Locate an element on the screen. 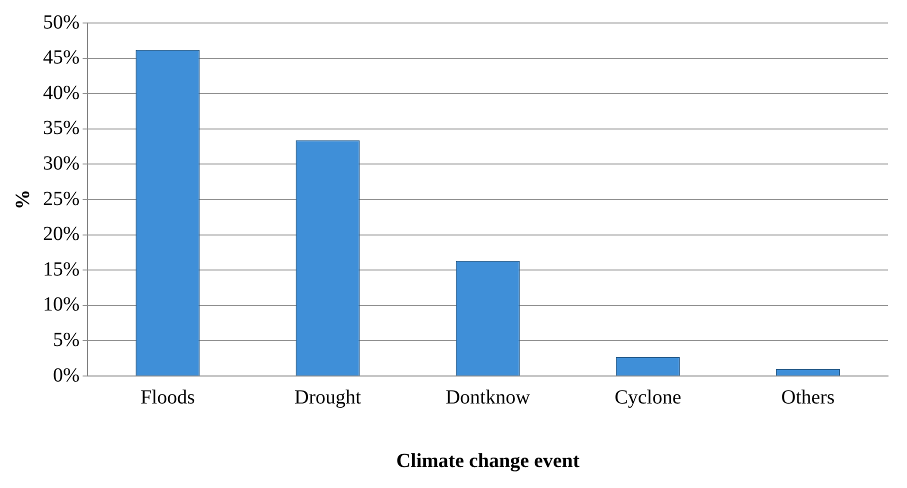  y-tick-label: 0% is located at coordinates (66, 375).